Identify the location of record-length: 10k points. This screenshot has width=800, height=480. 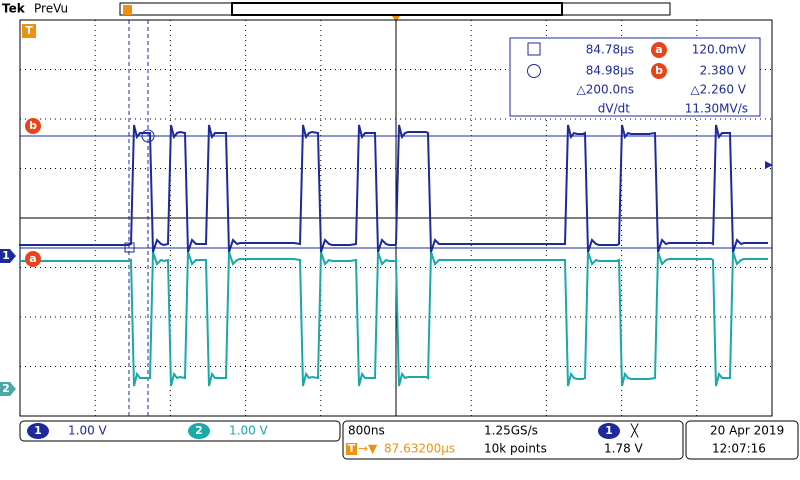
(515, 449).